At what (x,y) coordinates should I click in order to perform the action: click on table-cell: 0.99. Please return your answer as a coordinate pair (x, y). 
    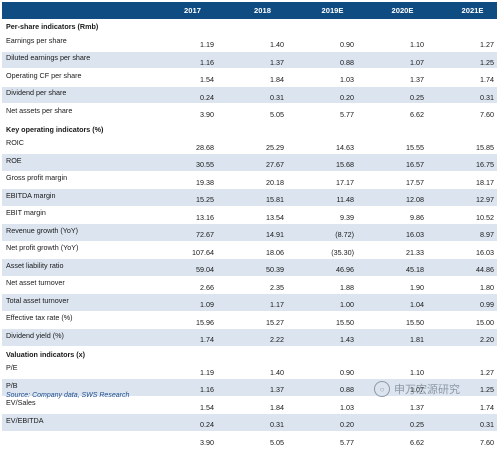
    Looking at the image, I should click on (462, 305).